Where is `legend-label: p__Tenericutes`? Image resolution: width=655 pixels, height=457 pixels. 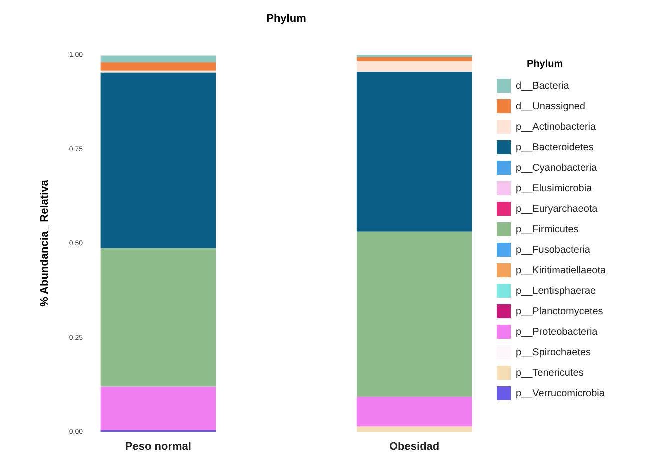
legend-label: p__Tenericutes is located at coordinates (550, 374).